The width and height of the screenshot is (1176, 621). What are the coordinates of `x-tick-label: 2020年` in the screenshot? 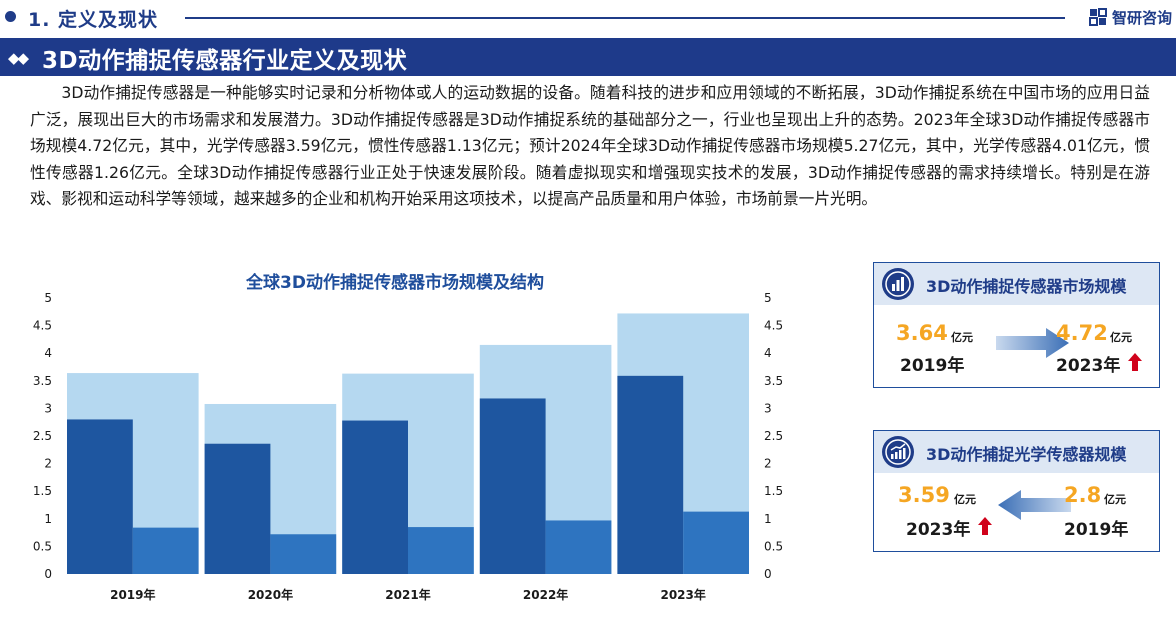 It's located at (270, 594).